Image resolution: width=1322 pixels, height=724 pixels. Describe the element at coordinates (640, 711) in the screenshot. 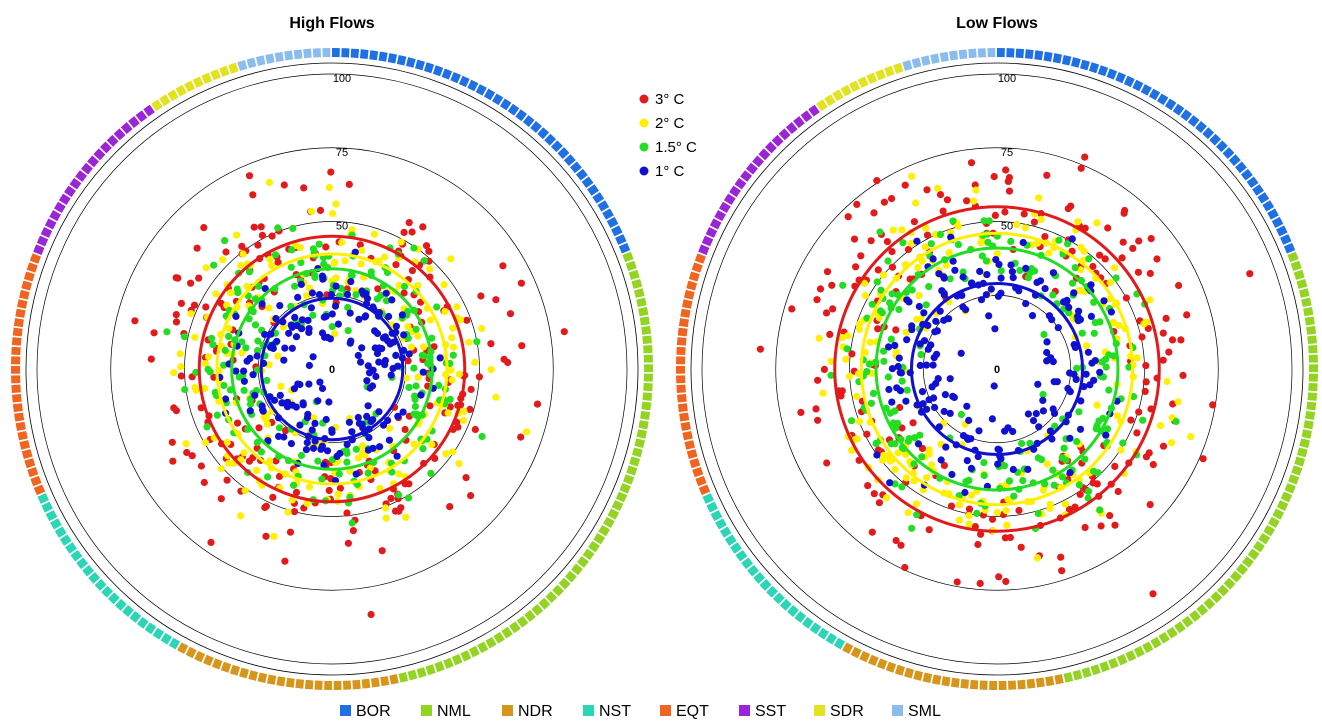

I see `region-legend: BOR NML NDR NST EQT SST SDR SML` at that location.